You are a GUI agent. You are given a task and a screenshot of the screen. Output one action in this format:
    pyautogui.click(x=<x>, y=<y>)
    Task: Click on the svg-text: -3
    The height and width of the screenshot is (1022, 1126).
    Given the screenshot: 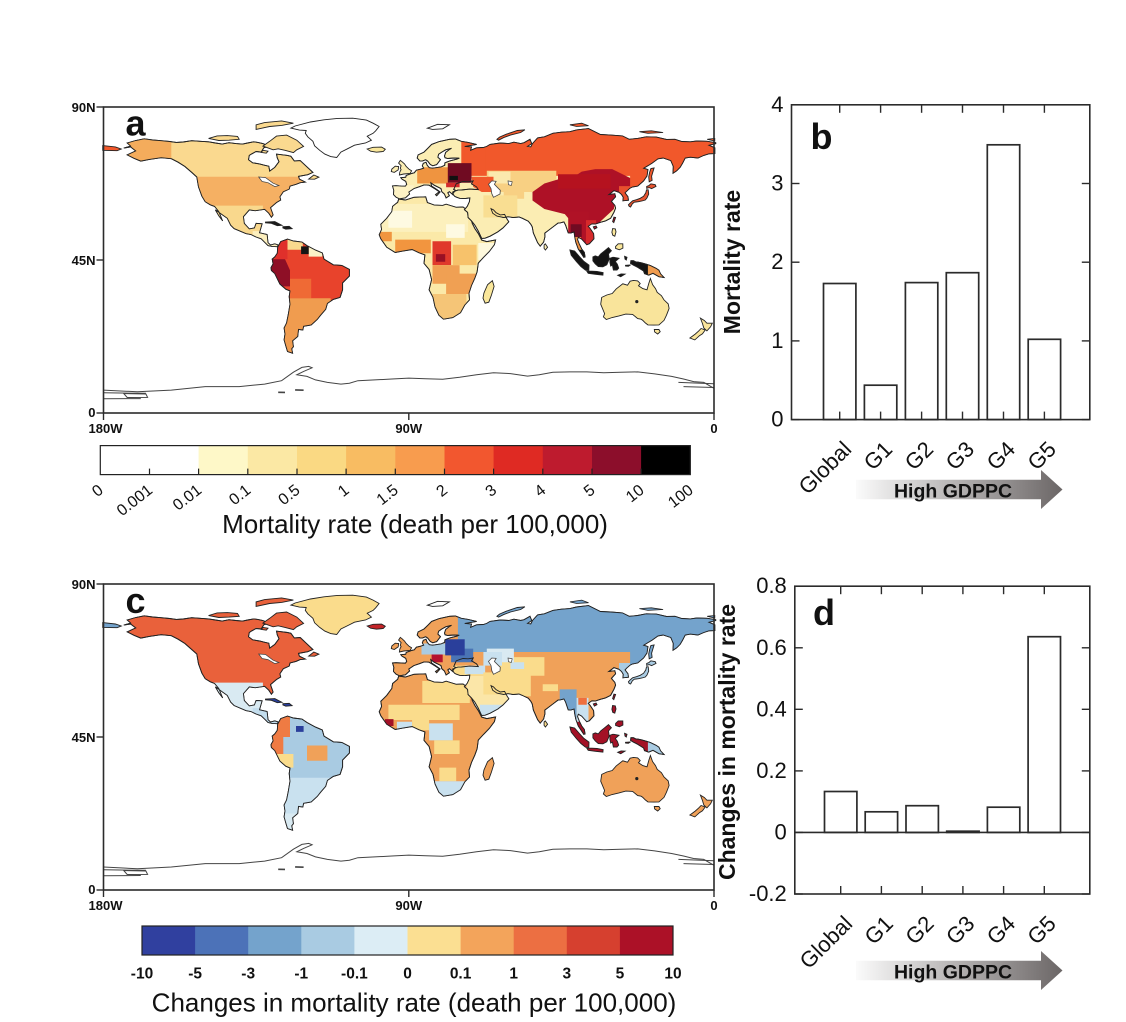 What is the action you would take?
    pyautogui.click(x=248, y=974)
    